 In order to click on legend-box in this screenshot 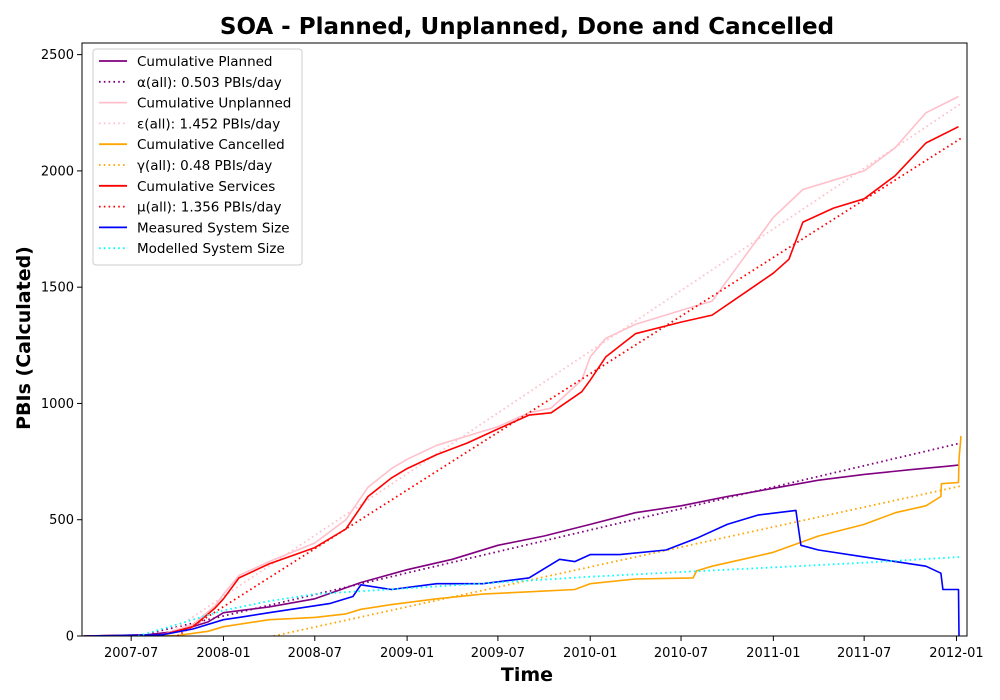, I will do `click(197, 157)`.